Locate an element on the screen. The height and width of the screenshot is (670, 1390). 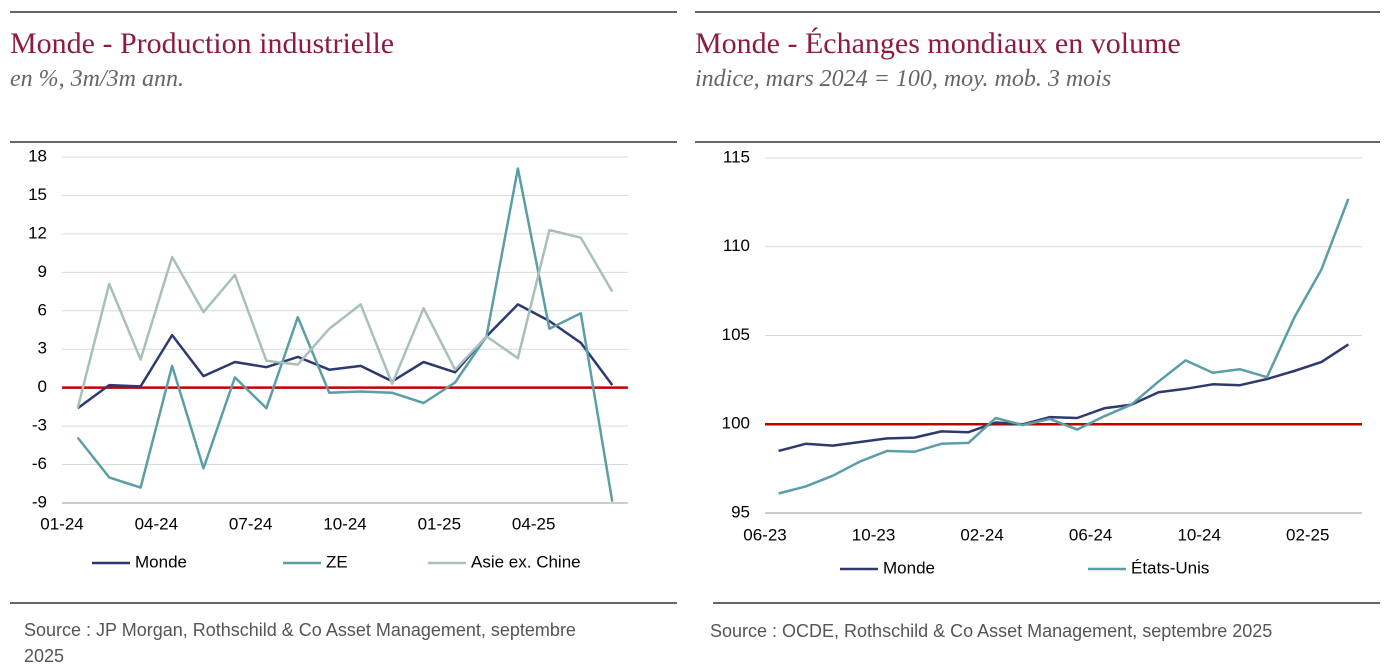
y-tick-label: 95 is located at coordinates (740, 511).